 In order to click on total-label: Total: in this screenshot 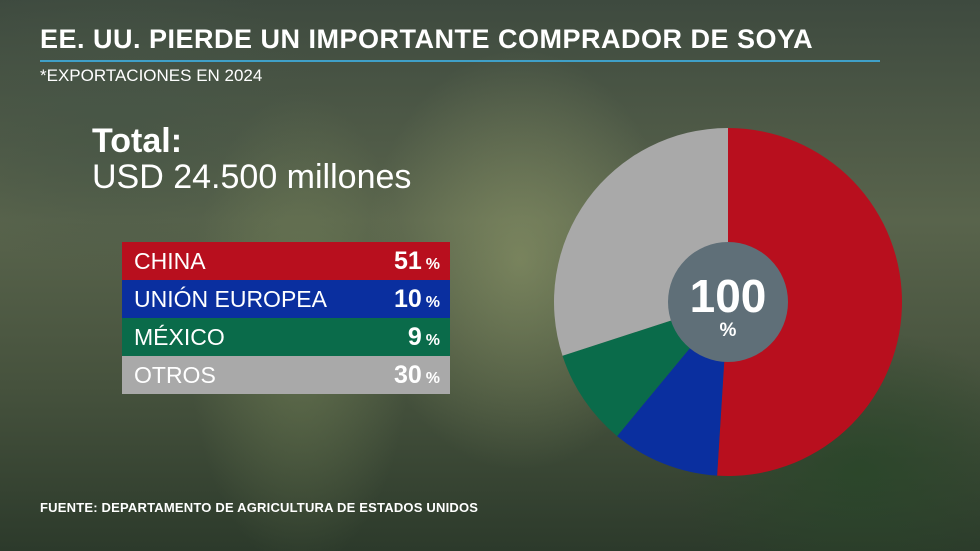, I will do `click(137, 141)`.